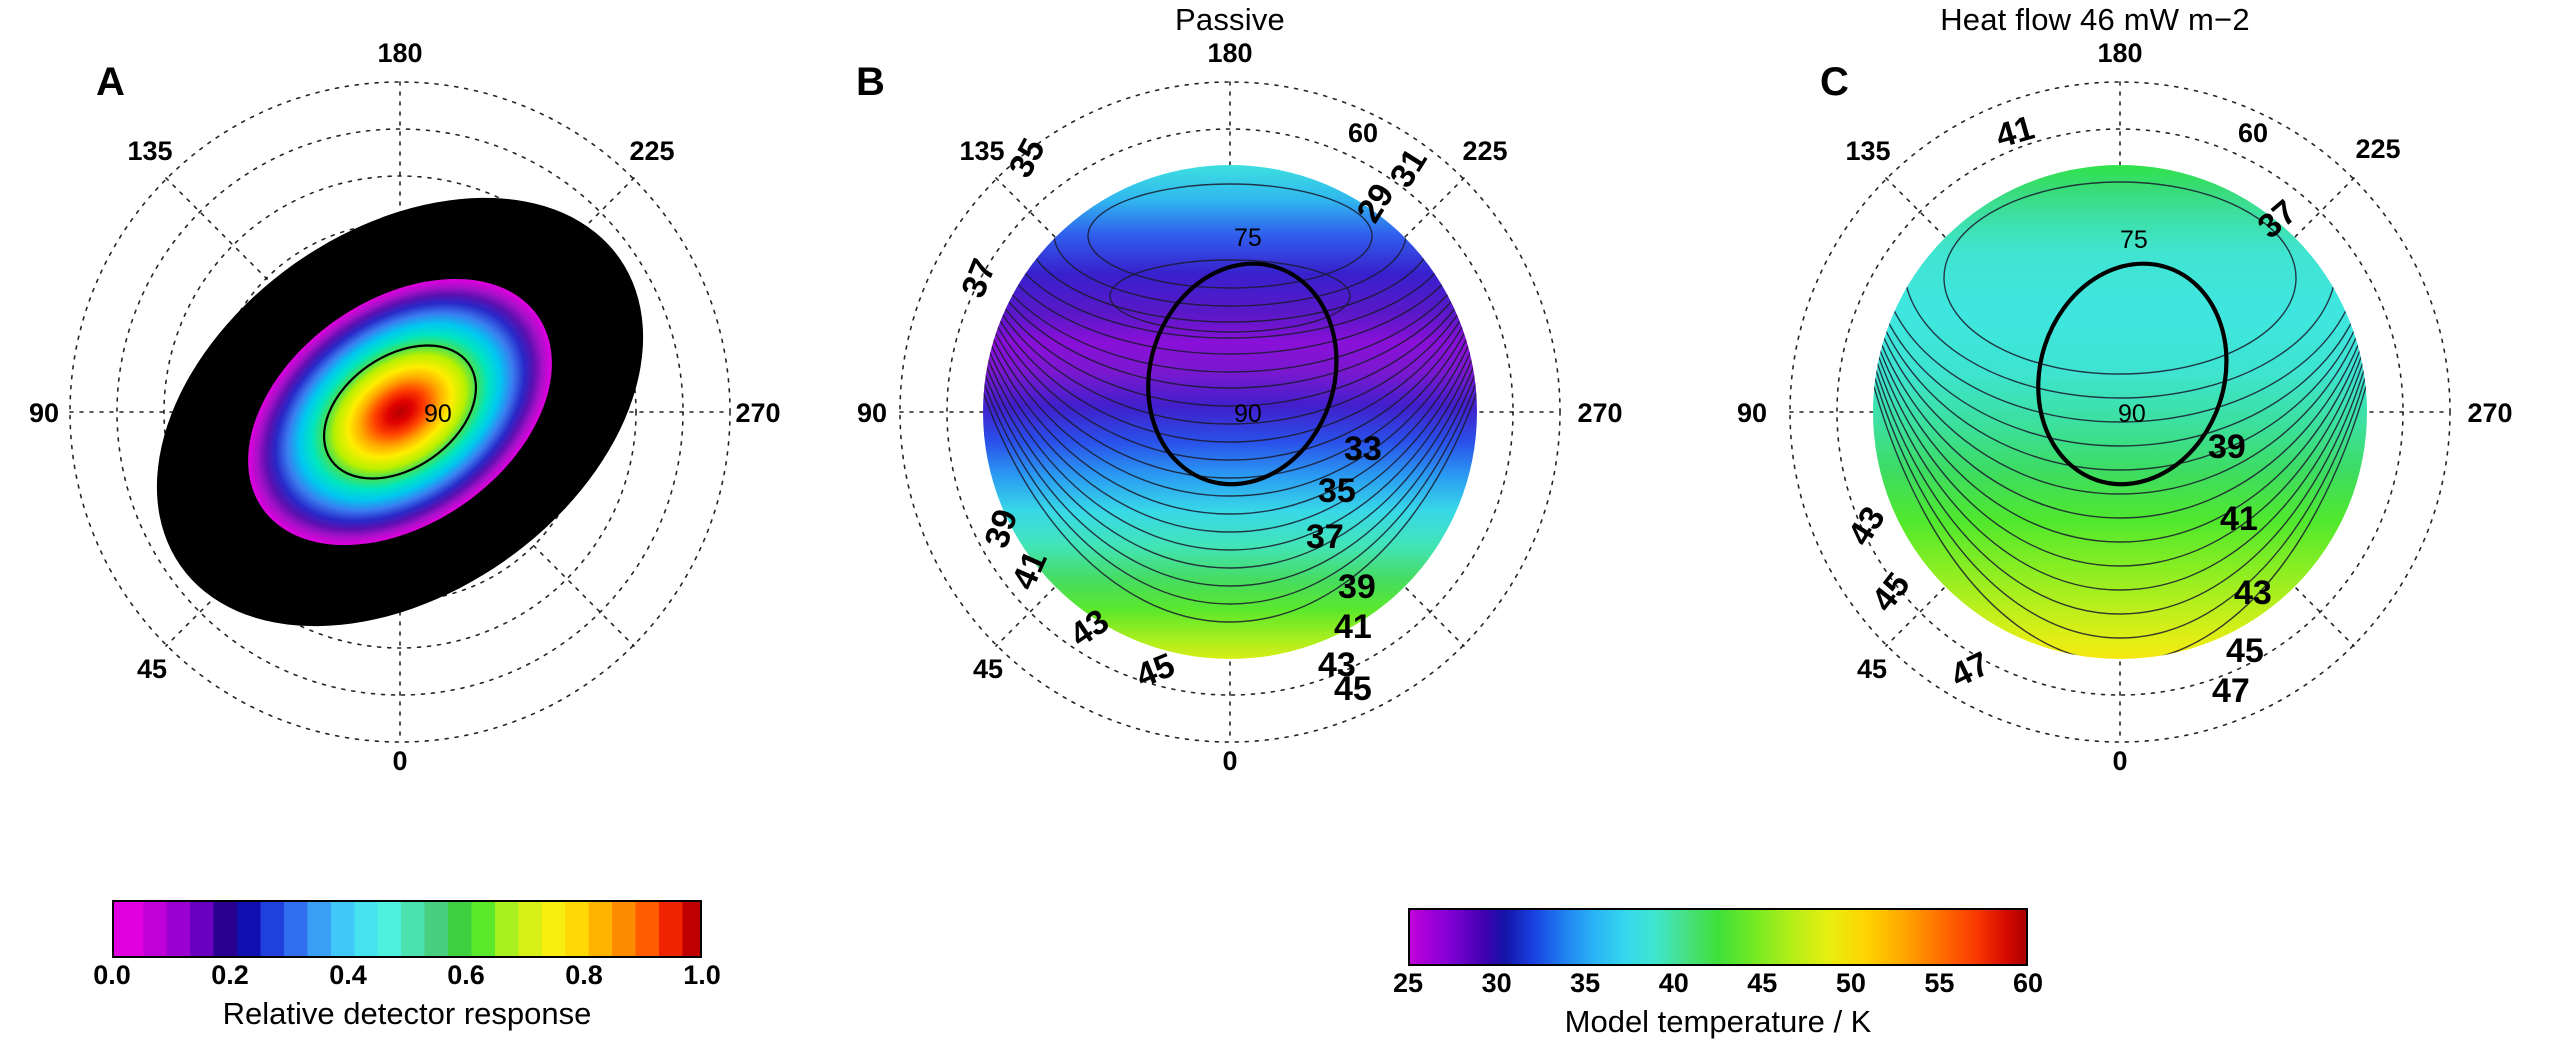 Image resolution: width=2560 pixels, height=1056 pixels. What do you see at coordinates (2253, 133) in the screenshot?
I see `panel-c-azimuth-label-60: 60` at bounding box center [2253, 133].